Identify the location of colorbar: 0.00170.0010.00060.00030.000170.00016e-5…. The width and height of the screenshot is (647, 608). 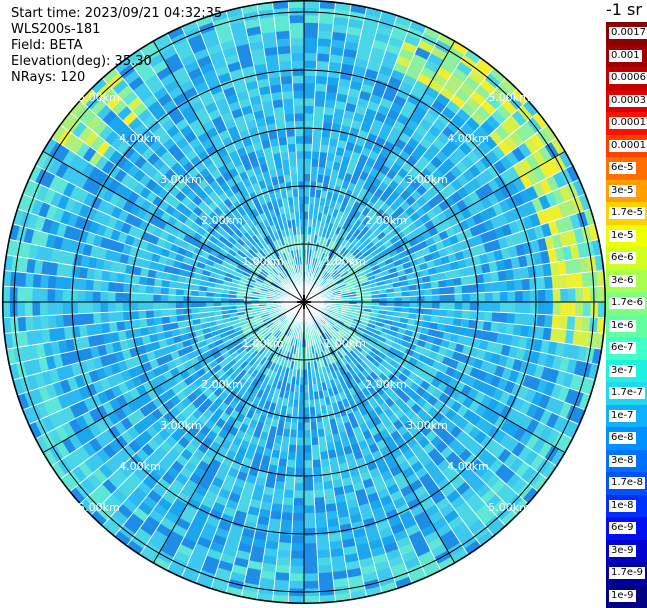
(626, 314).